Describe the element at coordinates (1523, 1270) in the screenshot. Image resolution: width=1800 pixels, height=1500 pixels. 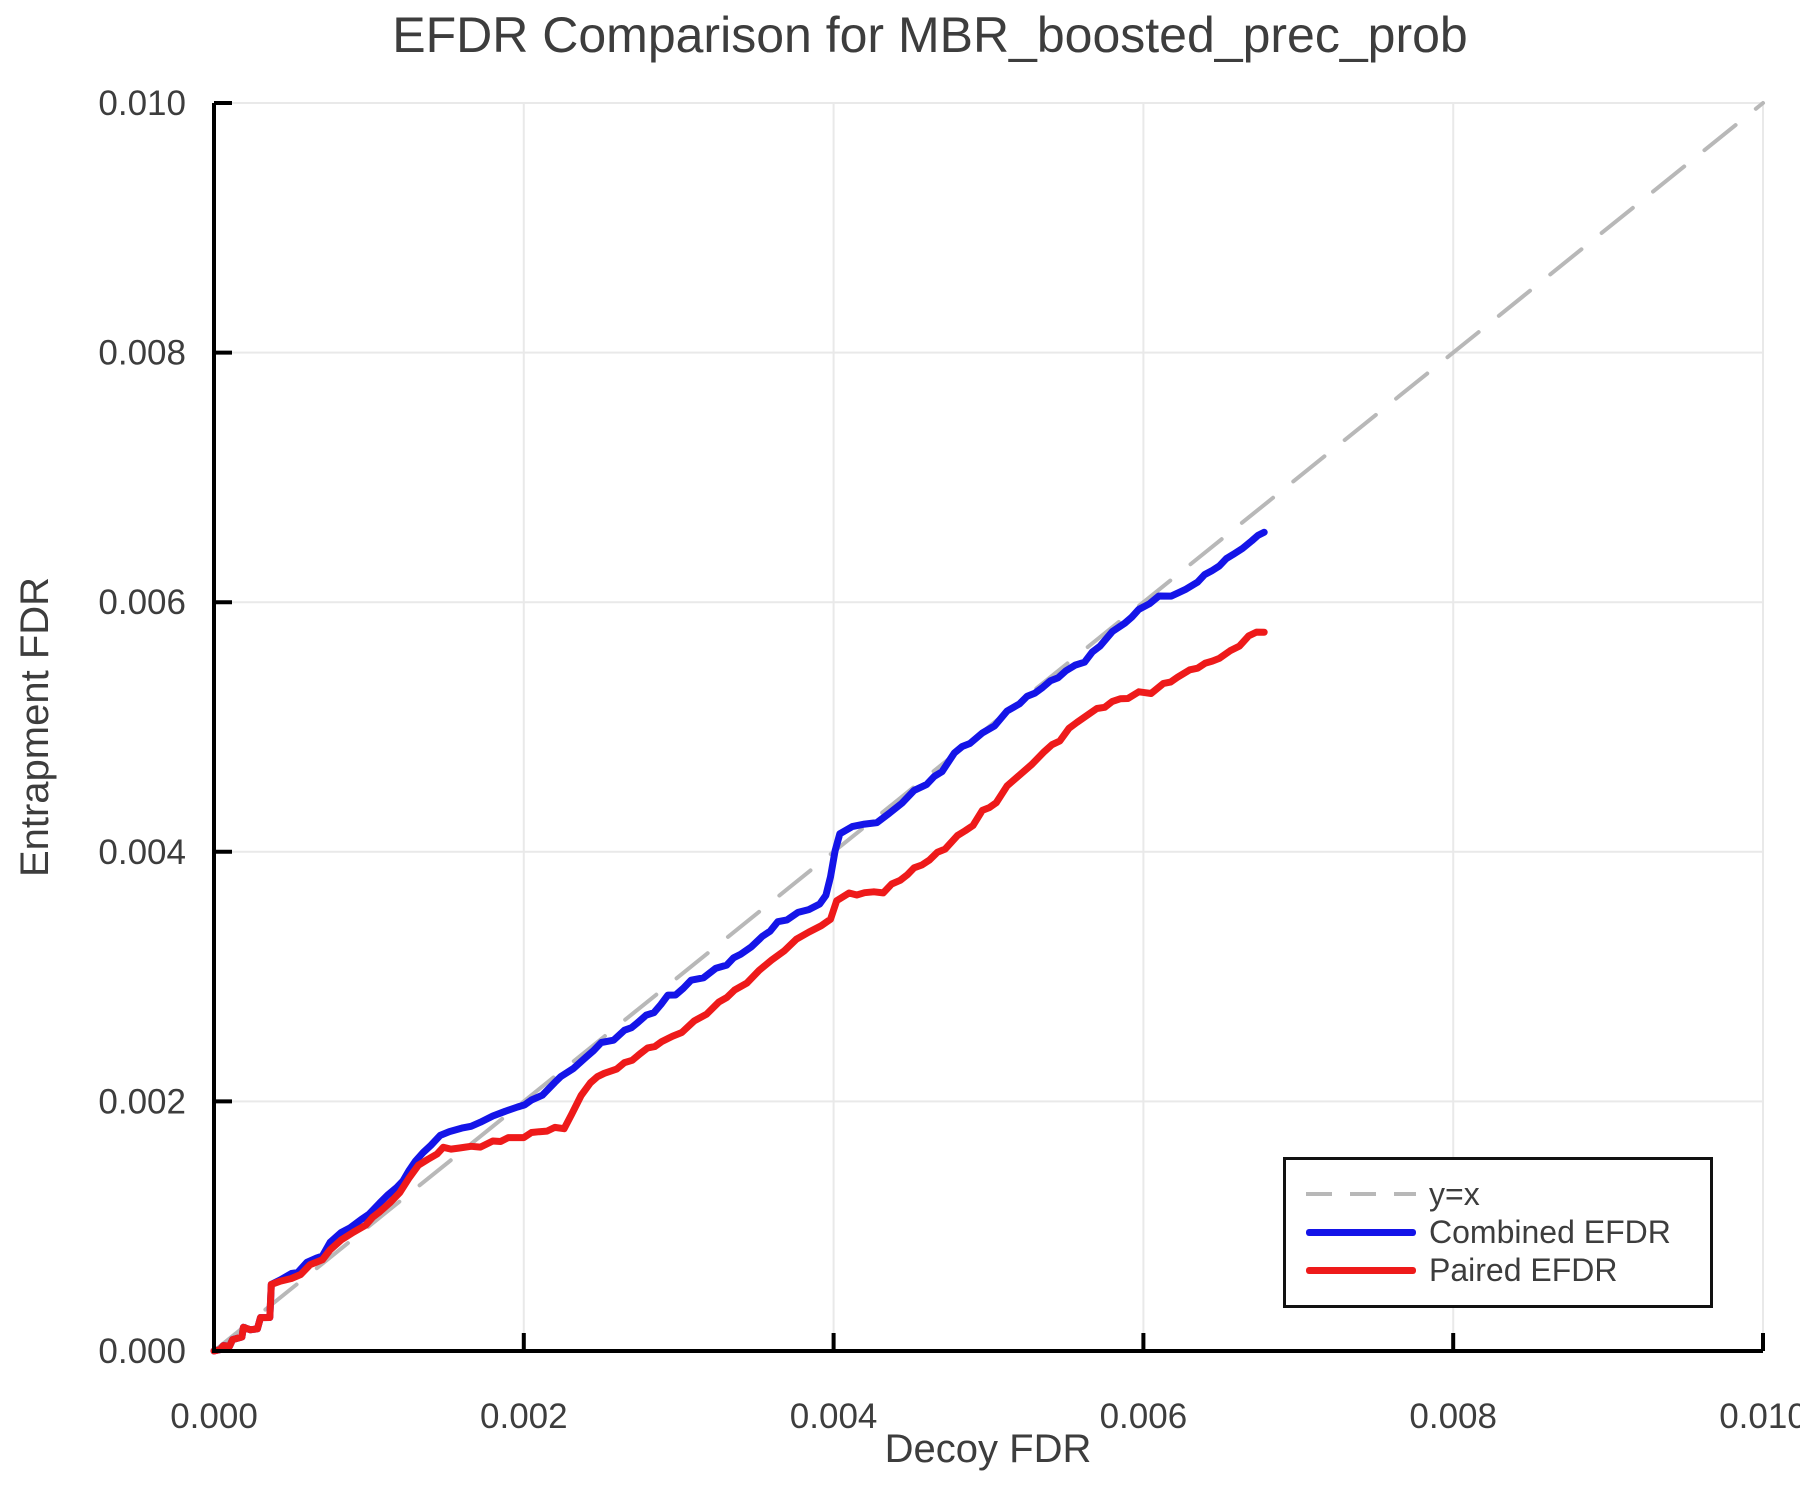
I see `legend-label-paired-efdr: Paired EFDR` at that location.